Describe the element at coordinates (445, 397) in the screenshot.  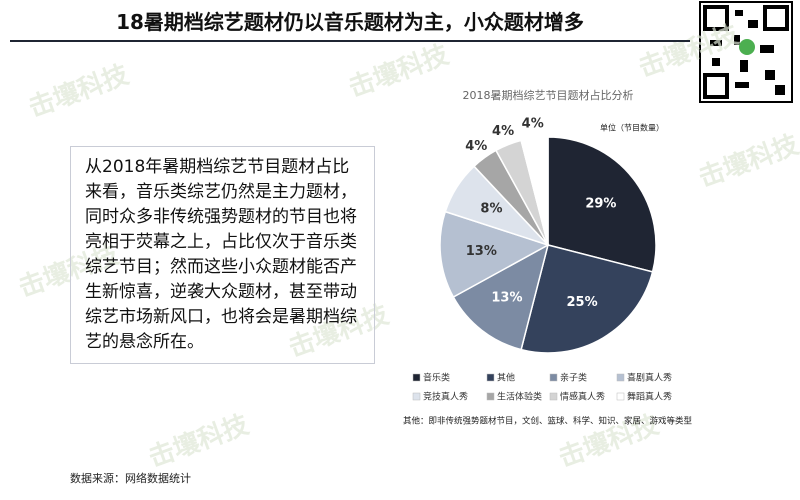
I see `legend-label: 竞技真人秀` at that location.